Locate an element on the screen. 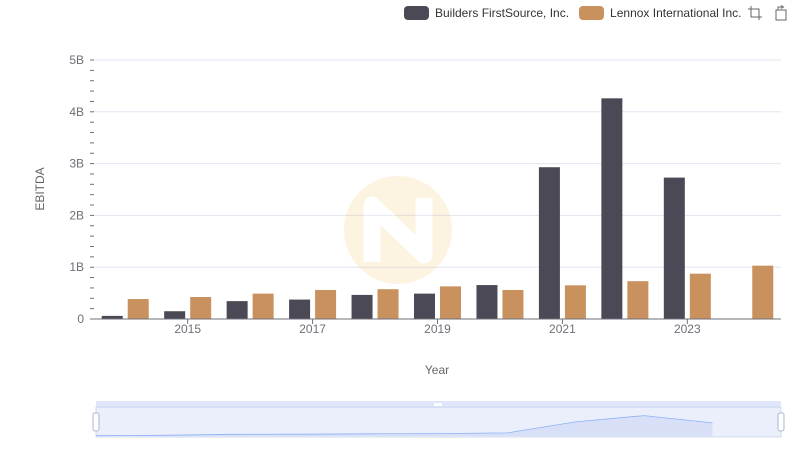 The image size is (800, 461). slider-handle-right is located at coordinates (781, 422).